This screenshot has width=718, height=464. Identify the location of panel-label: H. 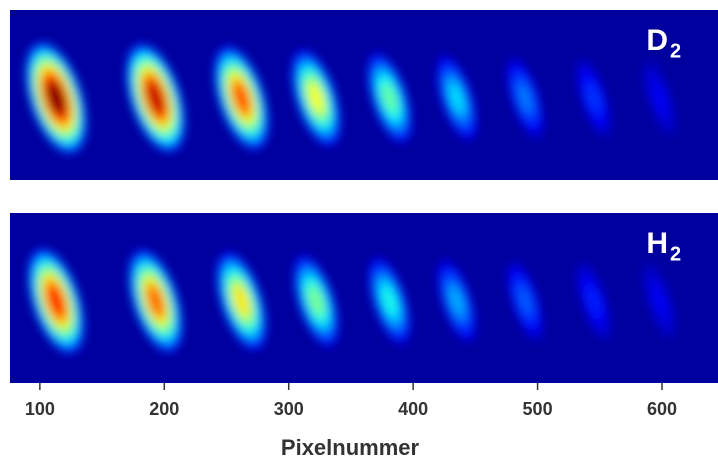
(657, 243).